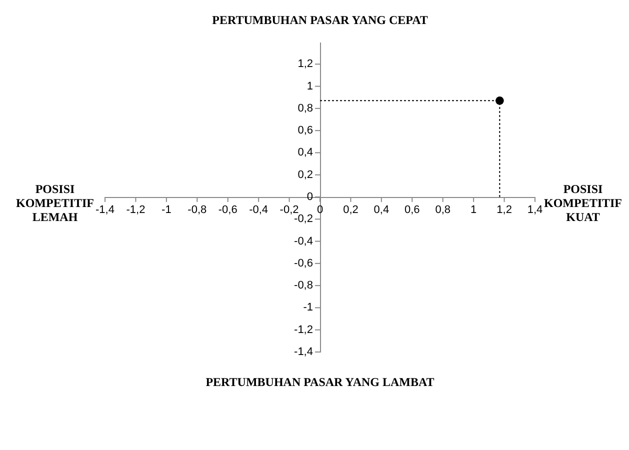 Image resolution: width=629 pixels, height=450 pixels. I want to click on y-tick-label: 1, so click(309, 86).